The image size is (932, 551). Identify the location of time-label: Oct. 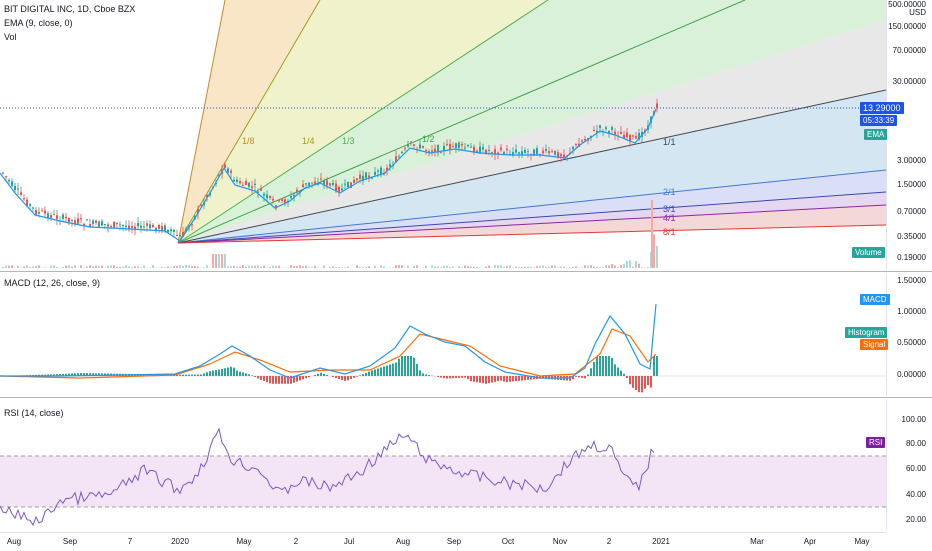
(508, 541).